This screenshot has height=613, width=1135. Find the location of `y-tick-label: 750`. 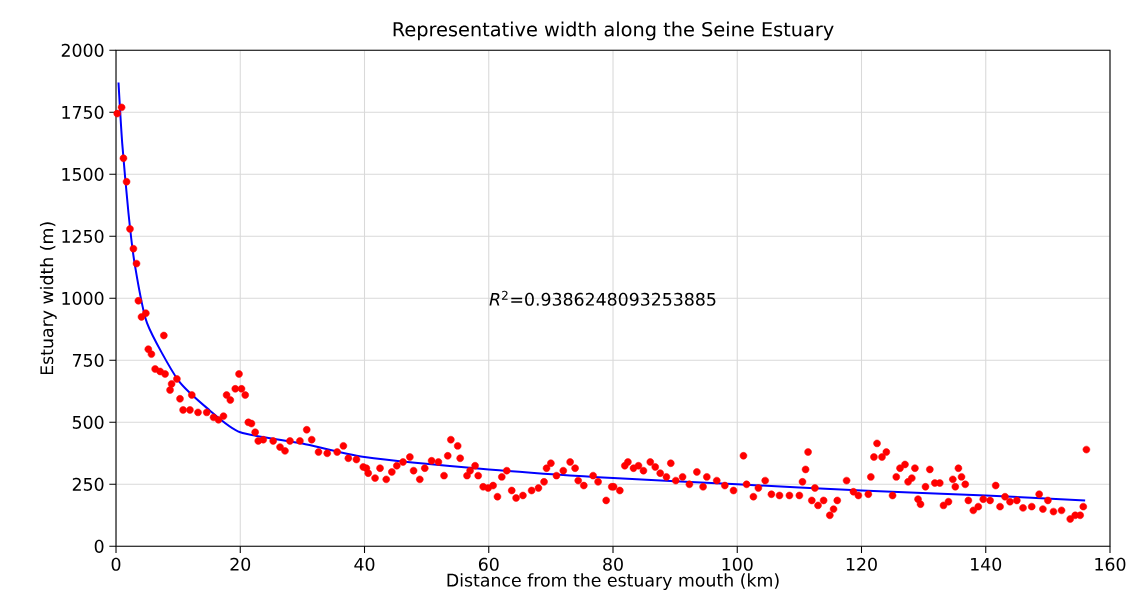

y-tick-label: 750 is located at coordinates (88, 360).